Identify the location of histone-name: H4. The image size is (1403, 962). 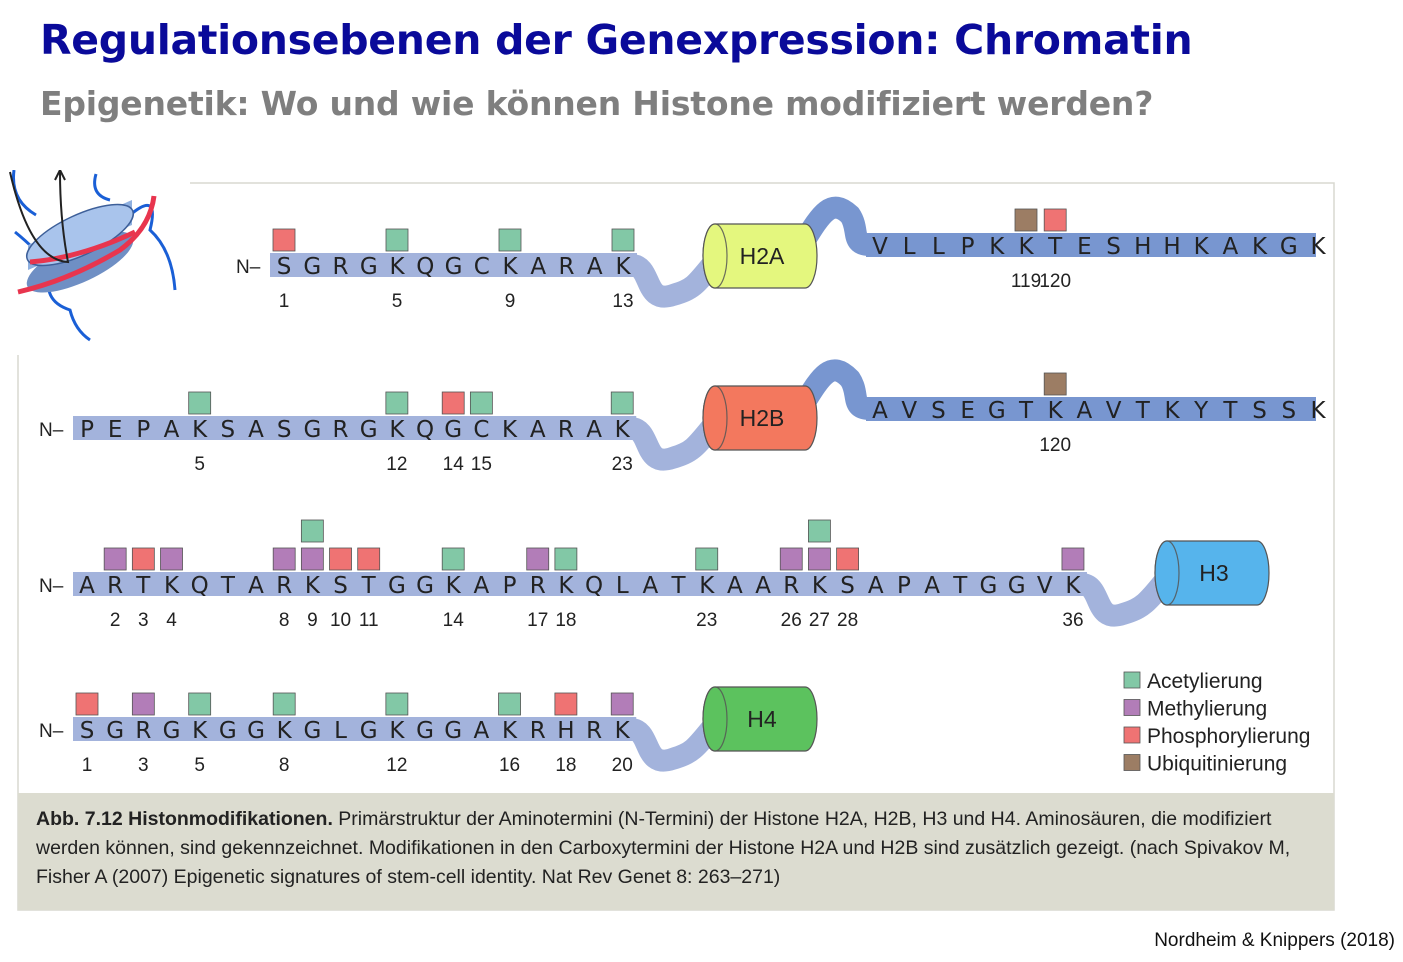
(762, 719).